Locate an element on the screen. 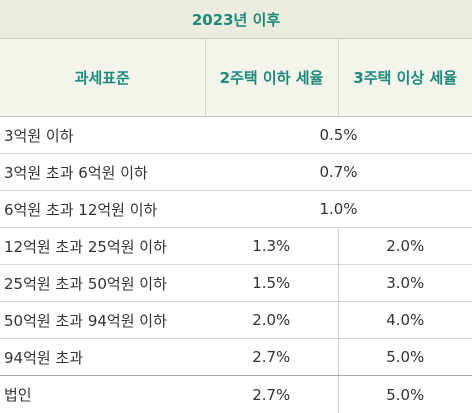 This screenshot has height=413, width=472. table-row: 법인 2.7% 5.0% is located at coordinates (236, 394).